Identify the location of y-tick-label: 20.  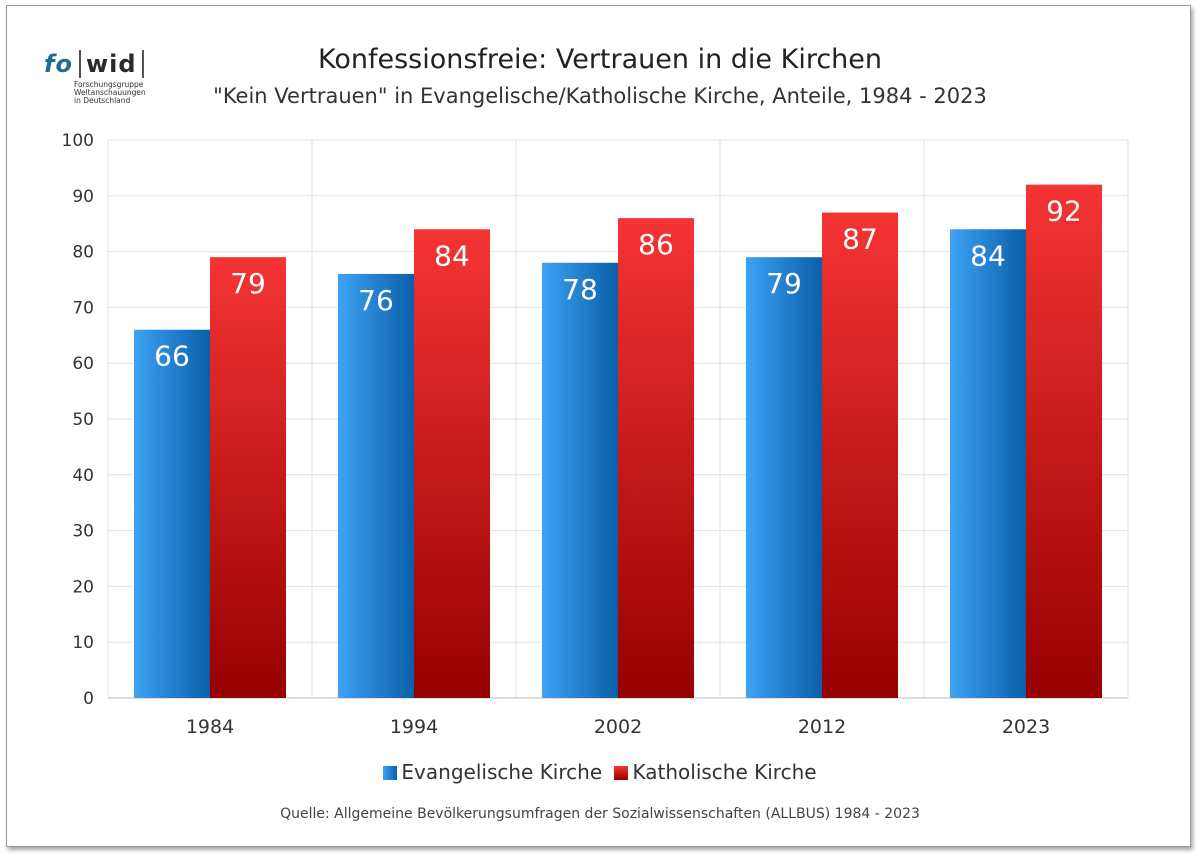
(83, 587).